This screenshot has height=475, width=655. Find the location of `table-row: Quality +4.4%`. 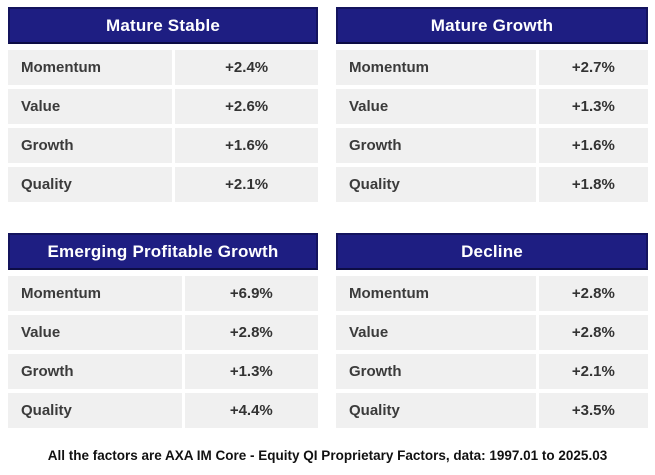

table-row: Quality +4.4% is located at coordinates (163, 410).